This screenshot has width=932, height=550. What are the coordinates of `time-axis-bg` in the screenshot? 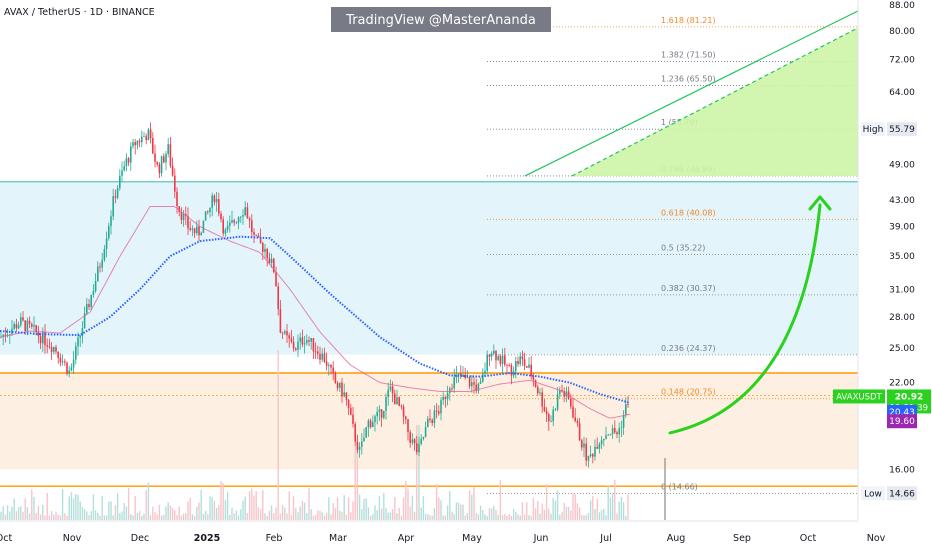 It's located at (466, 535).